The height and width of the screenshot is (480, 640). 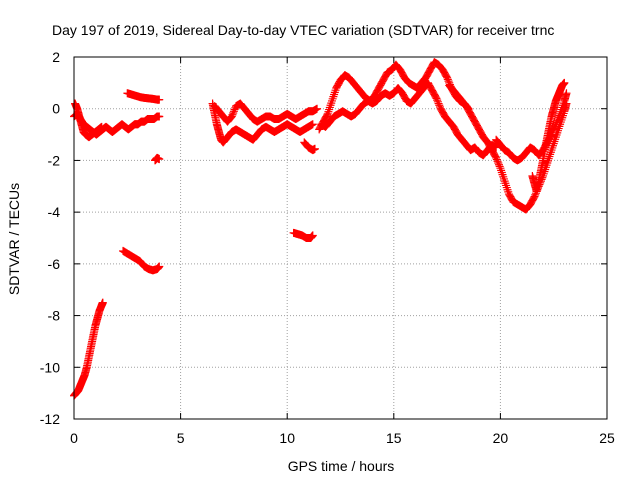 What do you see at coordinates (54, 160) in the screenshot?
I see `y-tick-label: -2` at bounding box center [54, 160].